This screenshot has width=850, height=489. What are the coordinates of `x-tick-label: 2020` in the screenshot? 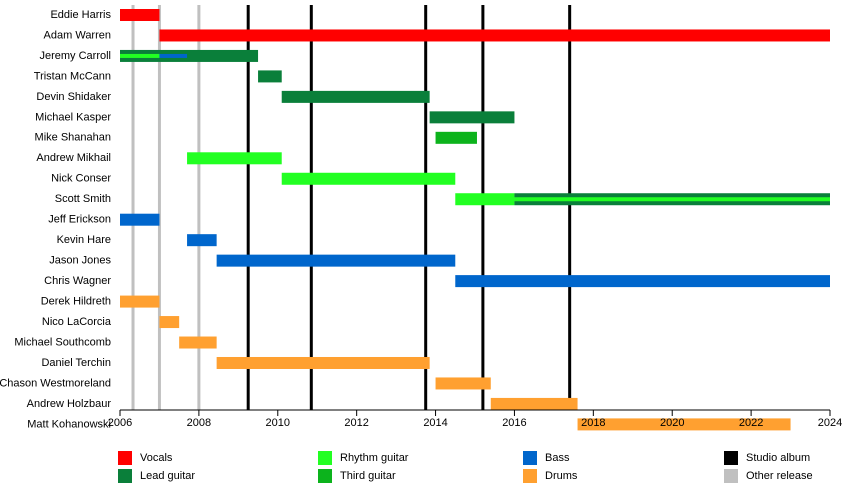 It's located at (672, 423).